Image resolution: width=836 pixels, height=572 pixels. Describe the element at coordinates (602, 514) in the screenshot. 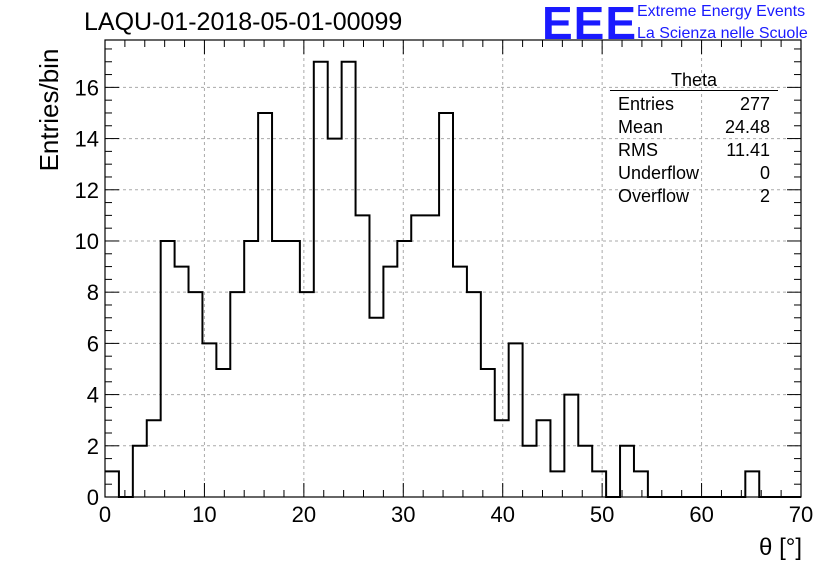

I see `x-tick-label: 50` at that location.